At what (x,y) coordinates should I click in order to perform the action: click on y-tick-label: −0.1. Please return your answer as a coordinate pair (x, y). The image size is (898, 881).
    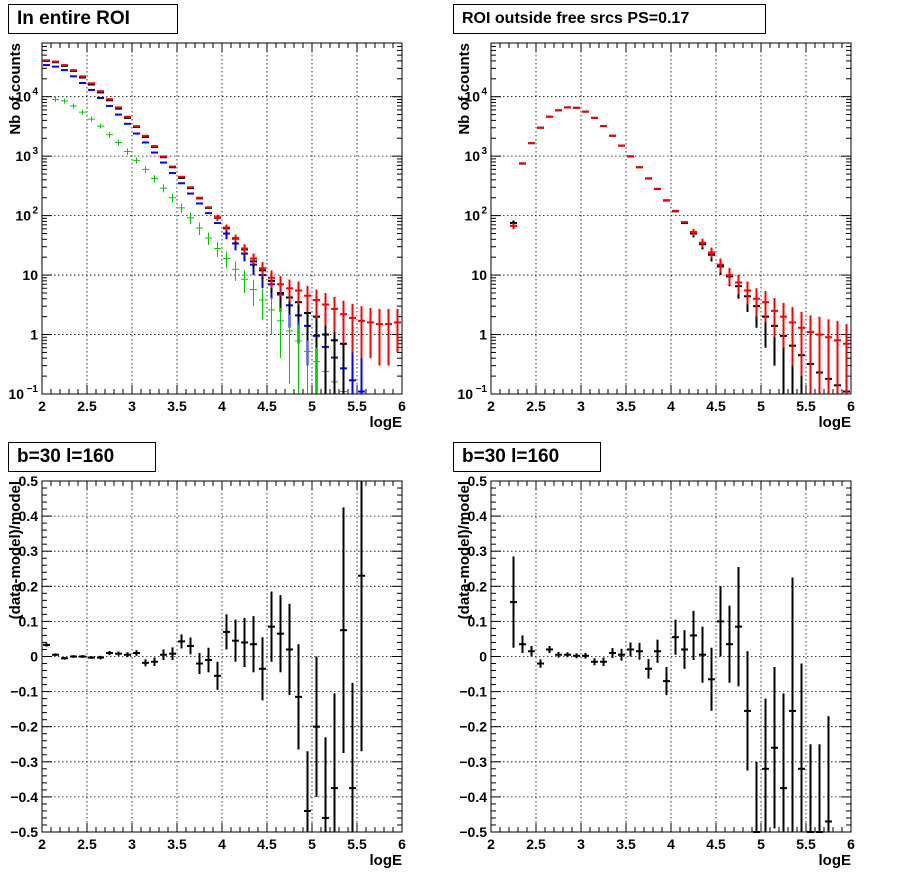
    Looking at the image, I should click on (473, 692).